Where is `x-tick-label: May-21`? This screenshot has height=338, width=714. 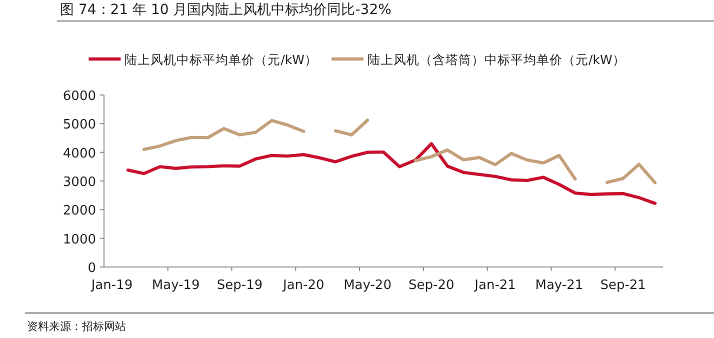
x-tick-label: May-21 is located at coordinates (559, 285).